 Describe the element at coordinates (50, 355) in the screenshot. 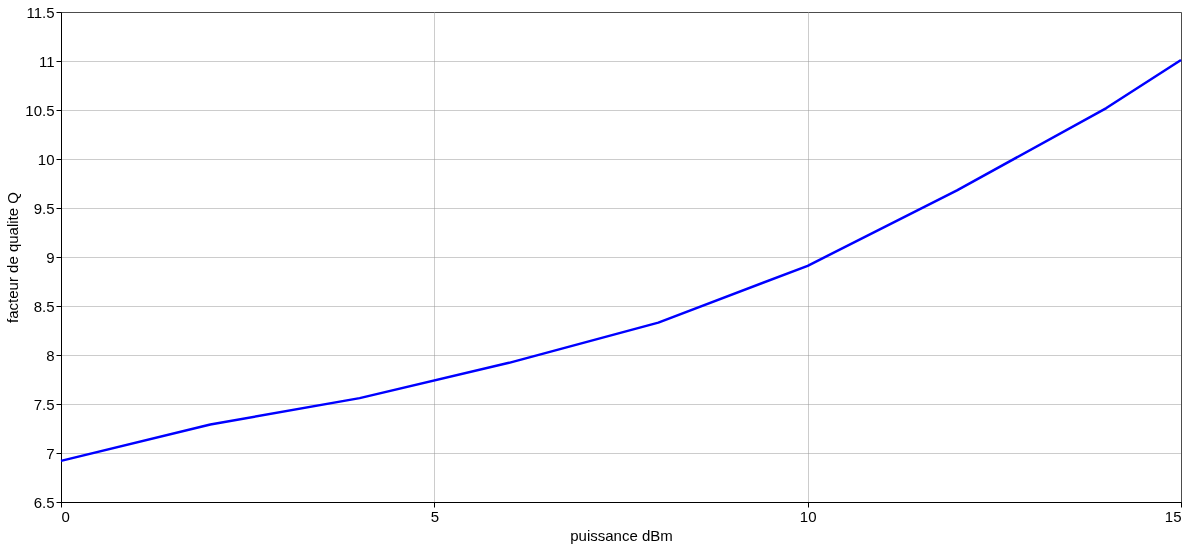

I see `y-tick-label: 8` at that location.